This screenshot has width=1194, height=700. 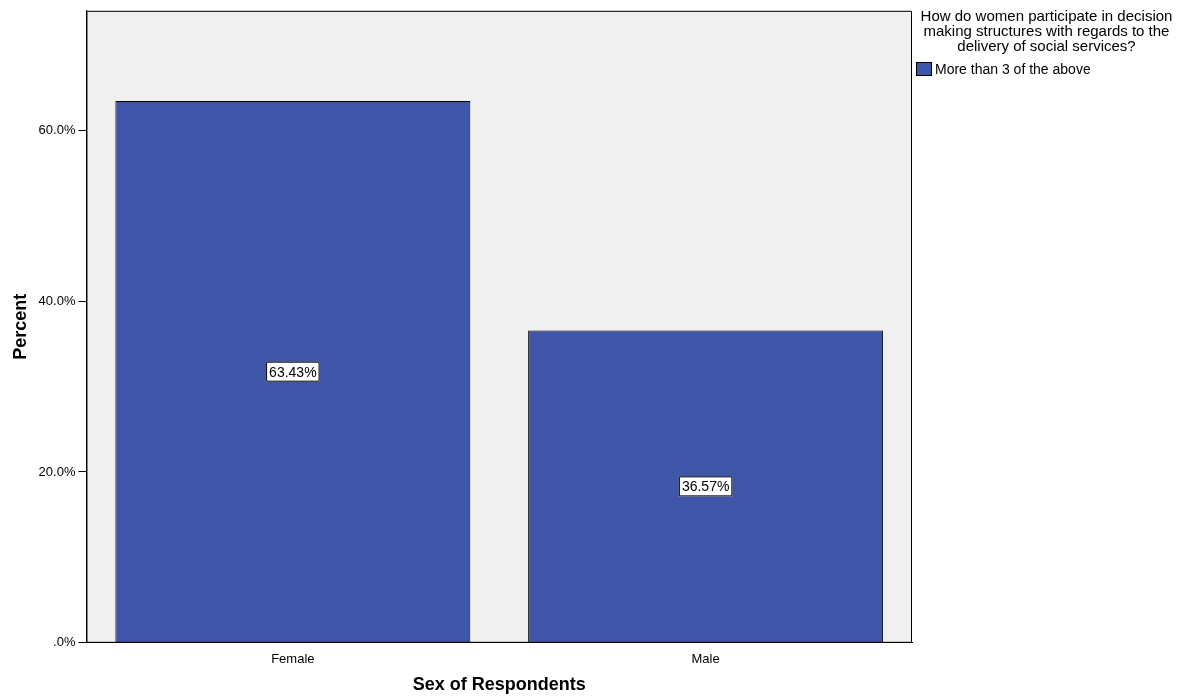 What do you see at coordinates (57, 300) in the screenshot?
I see `y-tick-label: 40.0%` at bounding box center [57, 300].